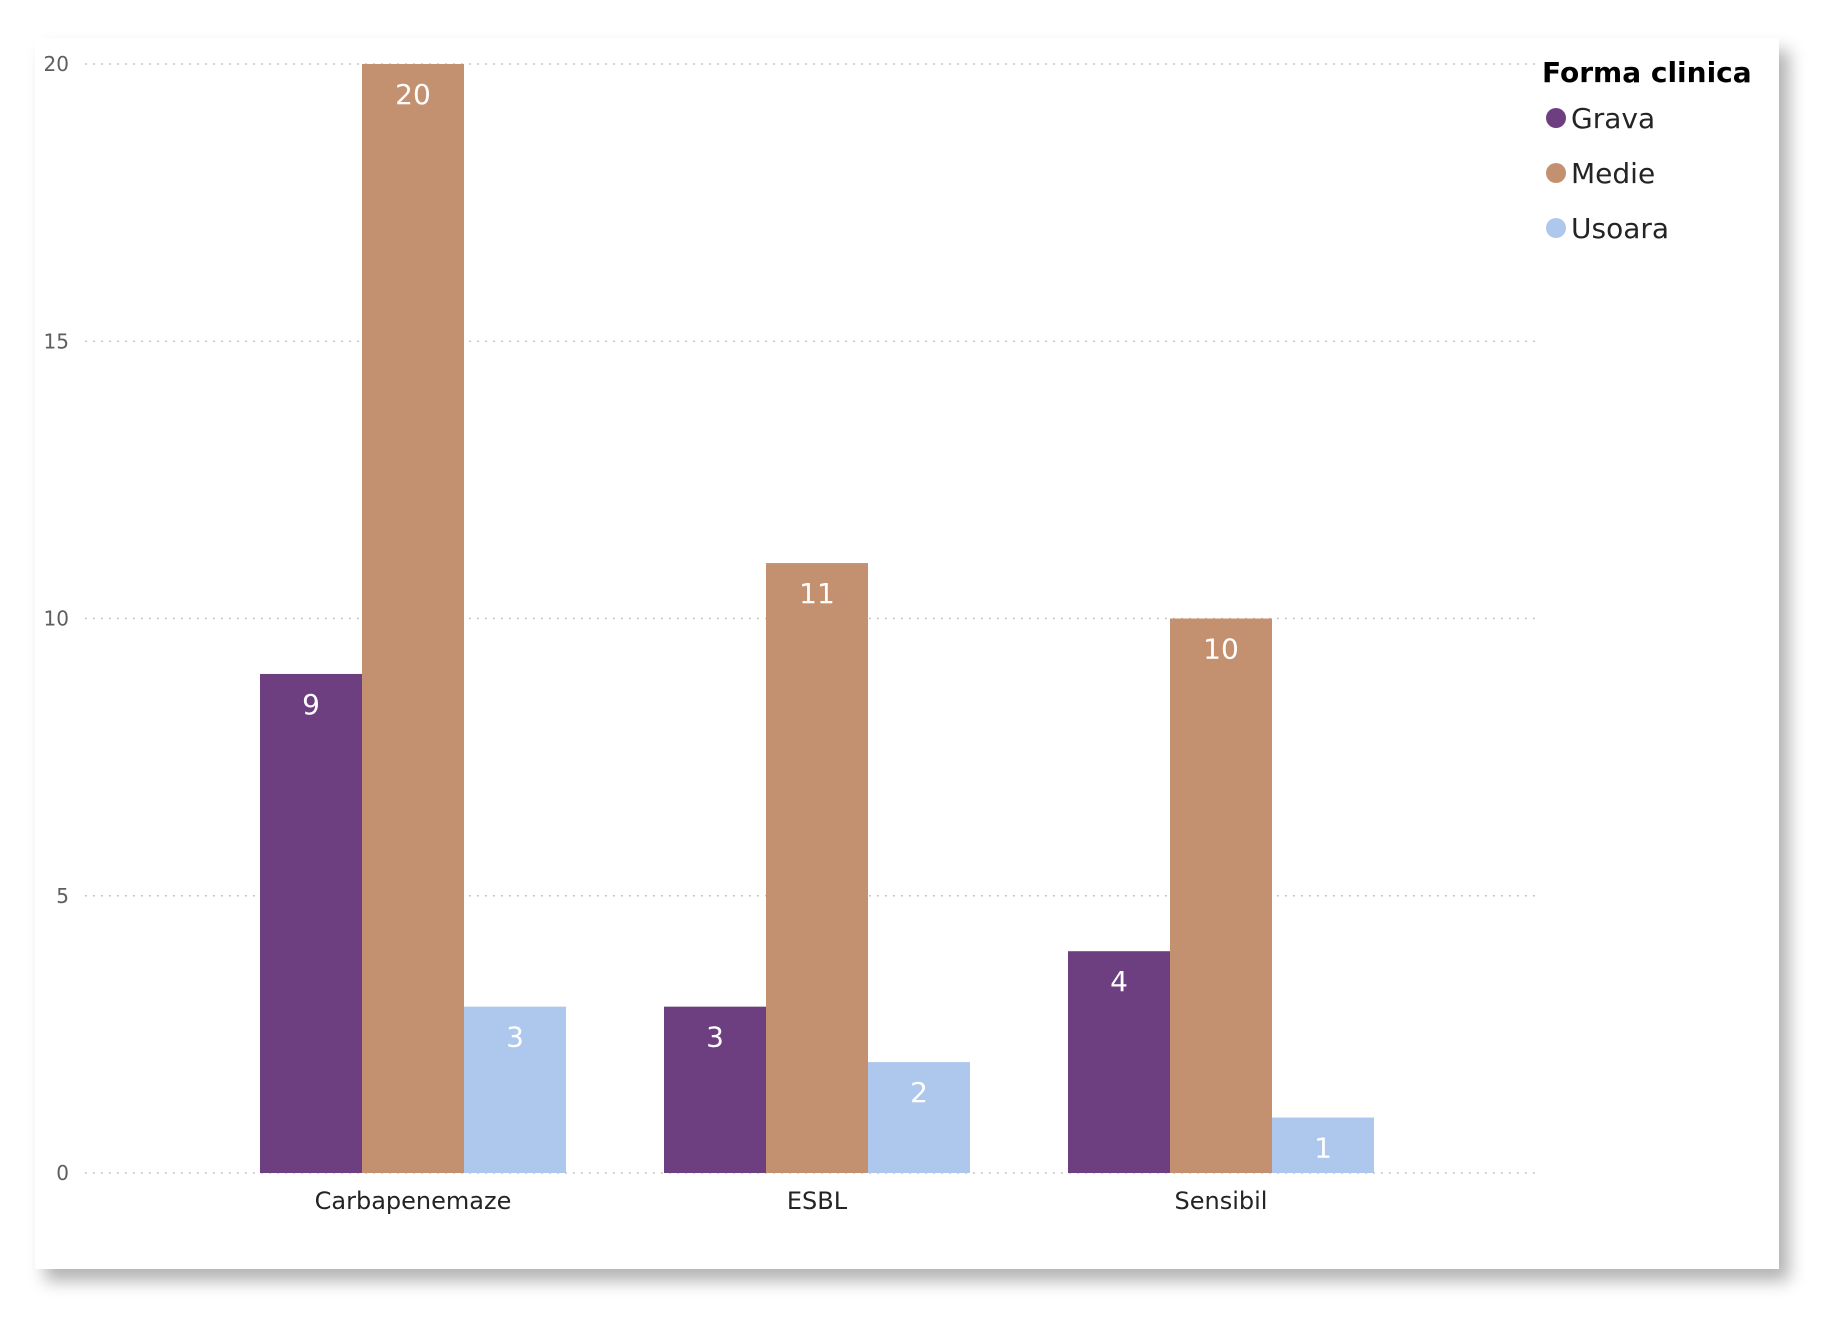  I want to click on y-axis-ticks: 0 5 10 15 20, so click(56, 618).